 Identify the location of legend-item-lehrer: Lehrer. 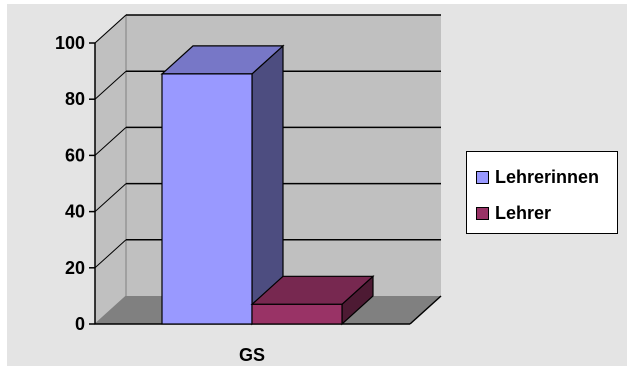
(513, 213).